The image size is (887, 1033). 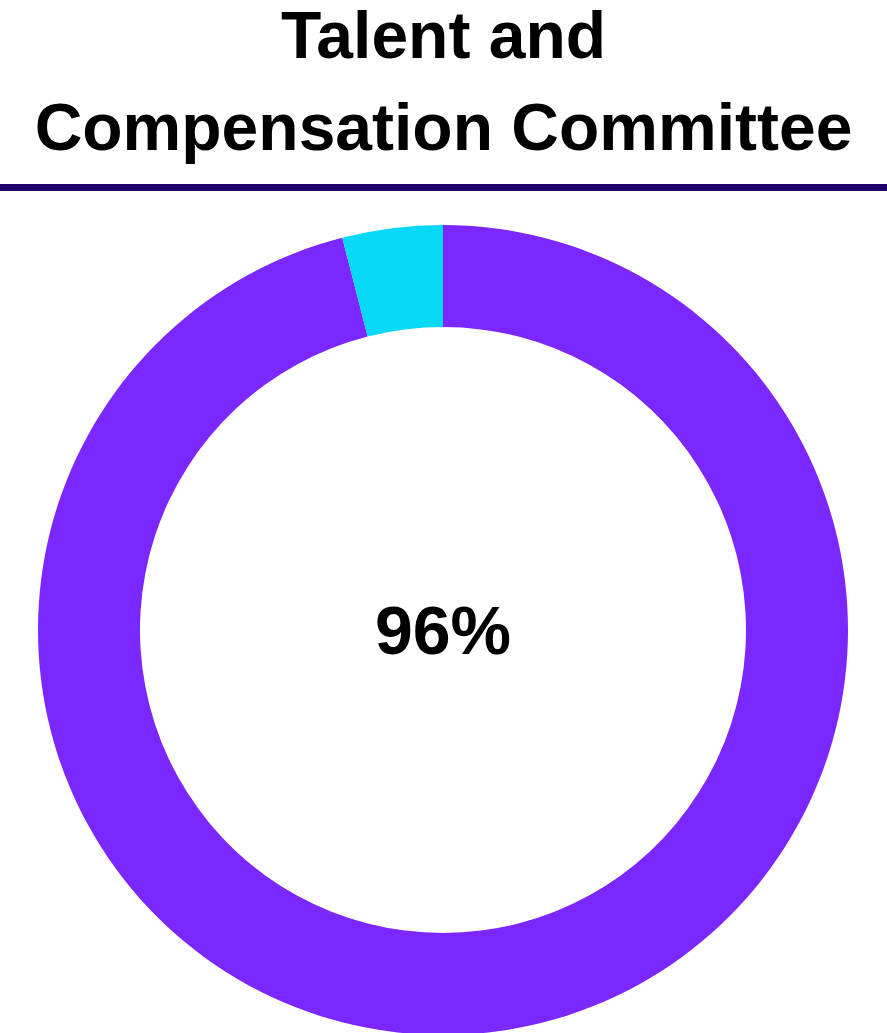 I want to click on chart-title: Talent and Compensation Committee, so click(x=443, y=82).